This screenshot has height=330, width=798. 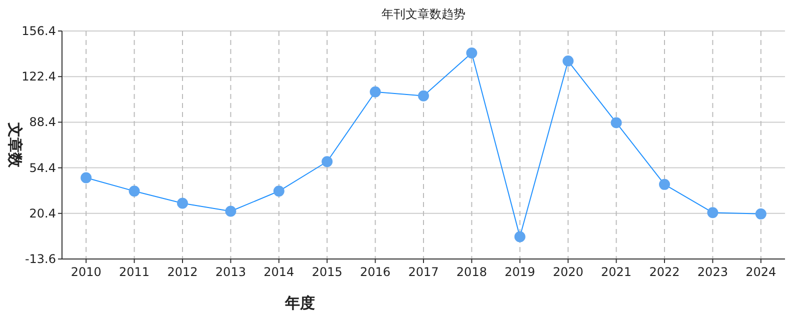 I want to click on x-axis-title: 年度, so click(x=299, y=303).